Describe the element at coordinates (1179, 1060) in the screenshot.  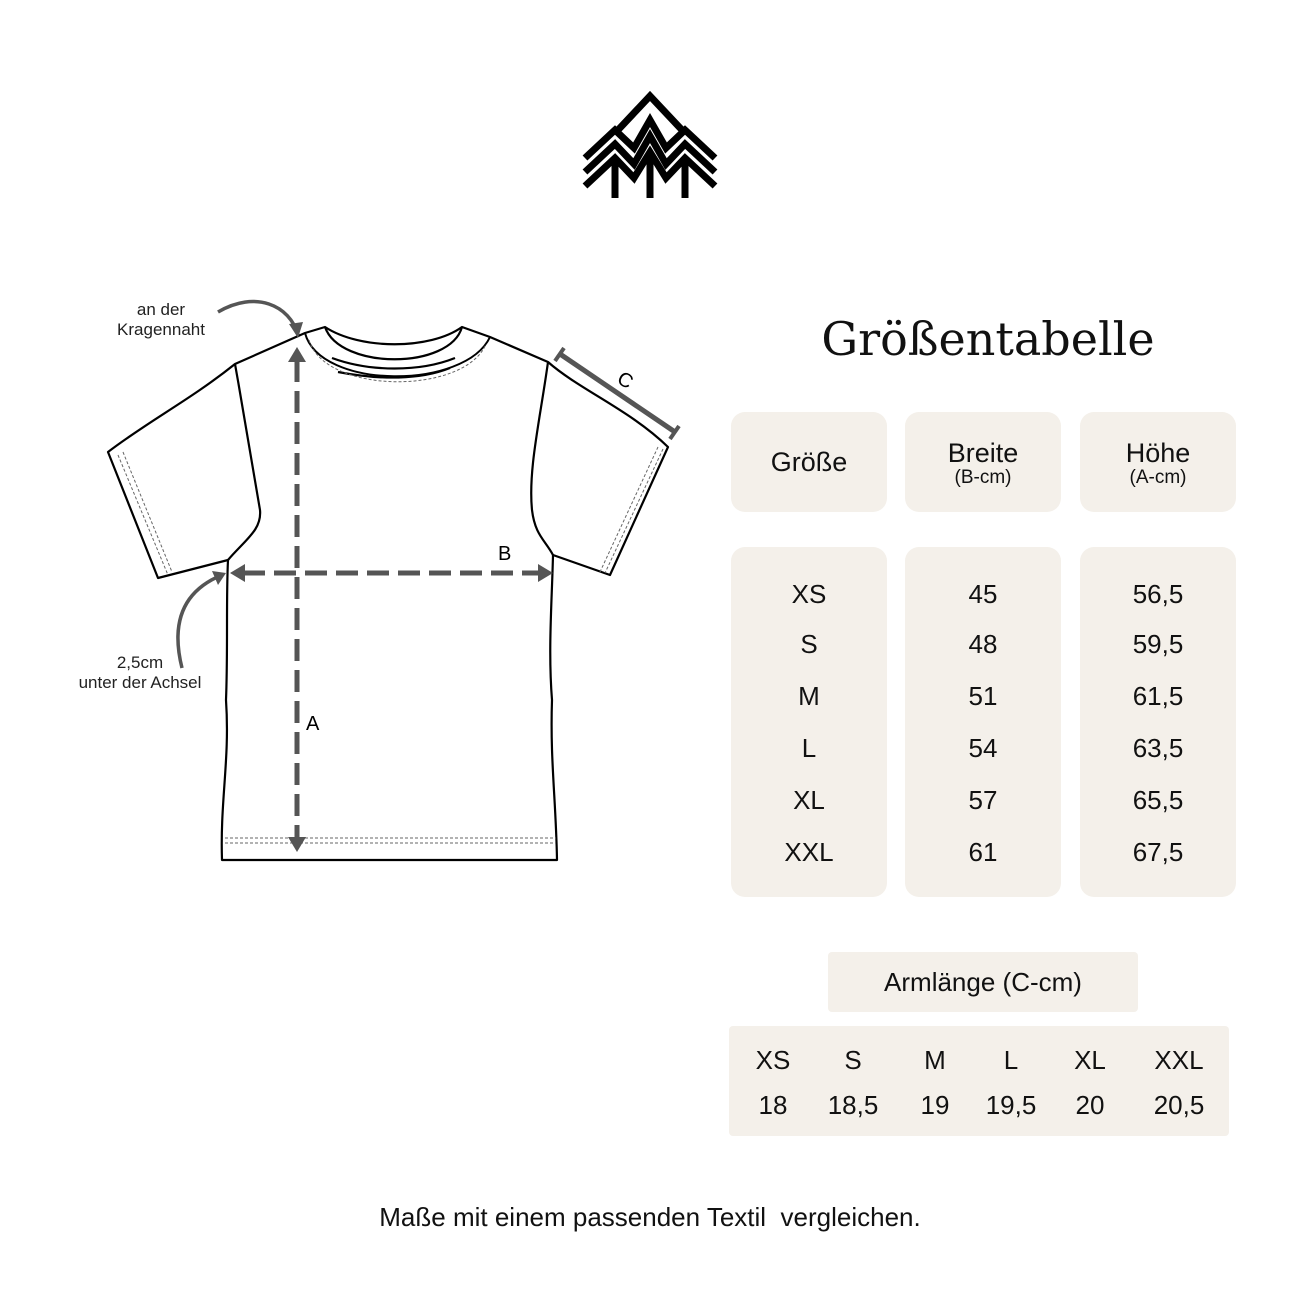
I see `arm-size: XXL` at that location.